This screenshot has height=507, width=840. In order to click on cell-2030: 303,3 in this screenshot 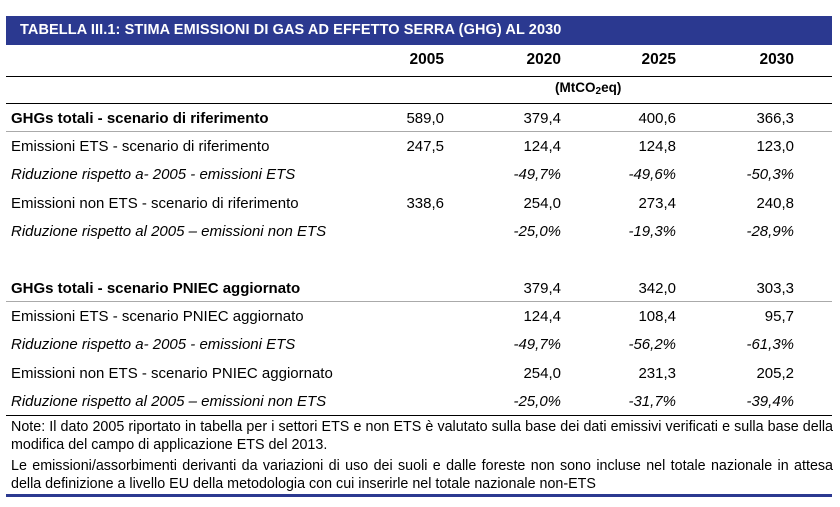, I will do `click(775, 288)`.